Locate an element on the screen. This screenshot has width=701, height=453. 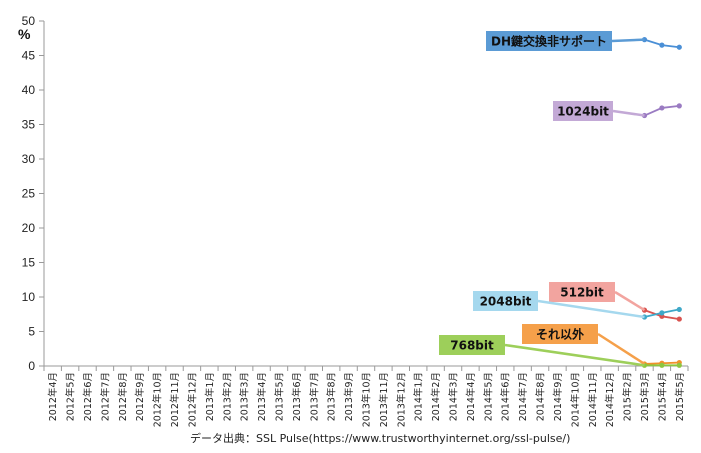
series-label: DH鍵交換非サポート is located at coordinates (549, 41).